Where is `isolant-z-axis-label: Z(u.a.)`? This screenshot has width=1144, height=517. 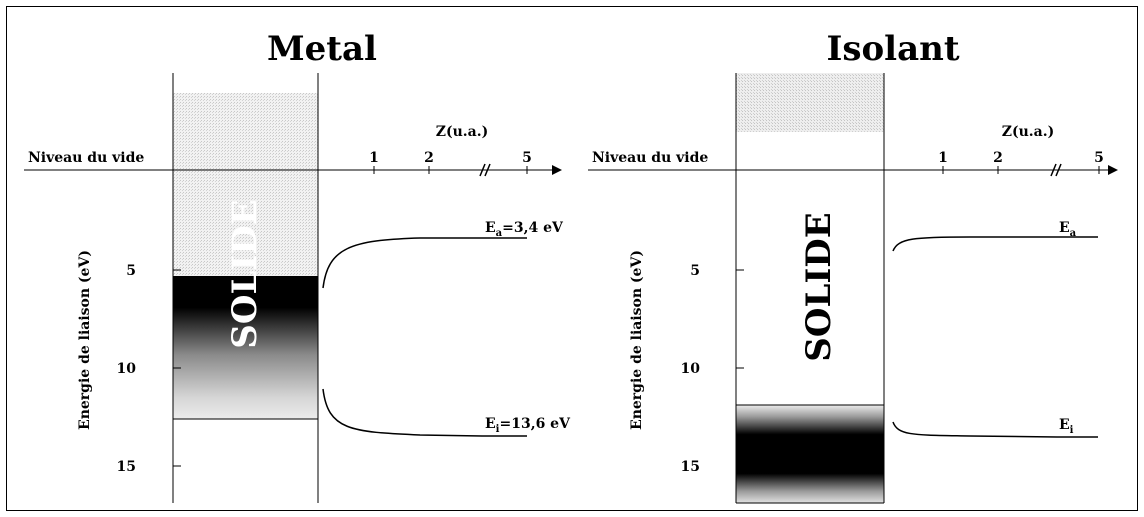 isolant-z-axis-label: Z(u.a.) is located at coordinates (1028, 132).